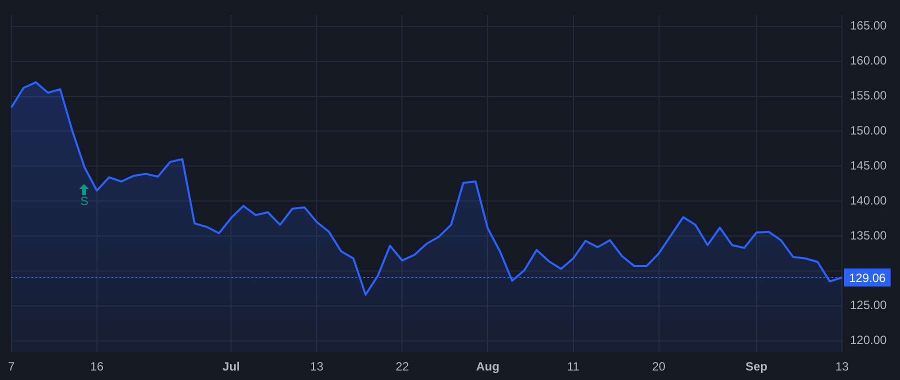 The width and height of the screenshot is (900, 380). Describe the element at coordinates (867, 277) in the screenshot. I see `ref-line-label: 129.06` at that location.